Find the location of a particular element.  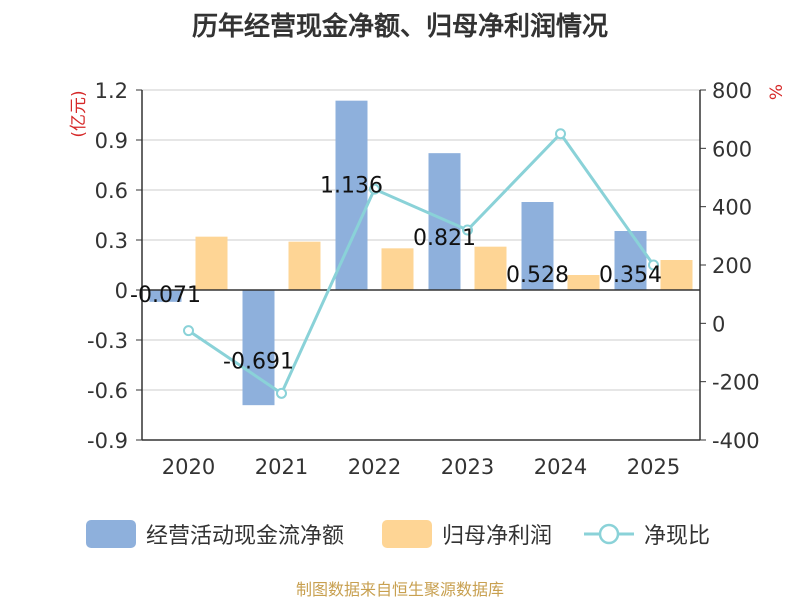

y-right-tick-label: 200 is located at coordinates (732, 266).